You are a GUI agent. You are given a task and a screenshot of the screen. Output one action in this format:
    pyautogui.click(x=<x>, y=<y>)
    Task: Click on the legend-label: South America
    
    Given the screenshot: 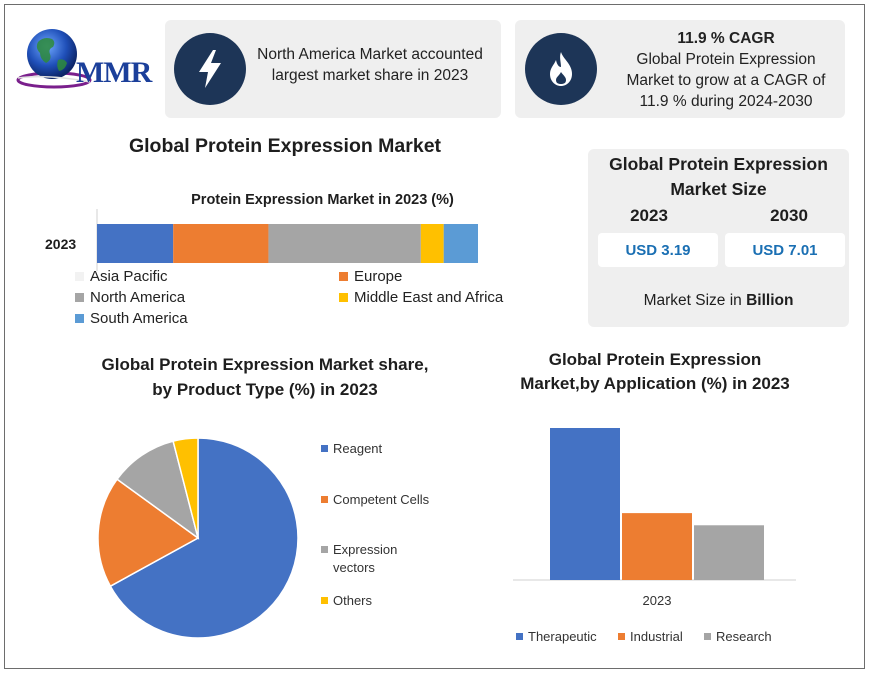 What is the action you would take?
    pyautogui.click(x=139, y=318)
    